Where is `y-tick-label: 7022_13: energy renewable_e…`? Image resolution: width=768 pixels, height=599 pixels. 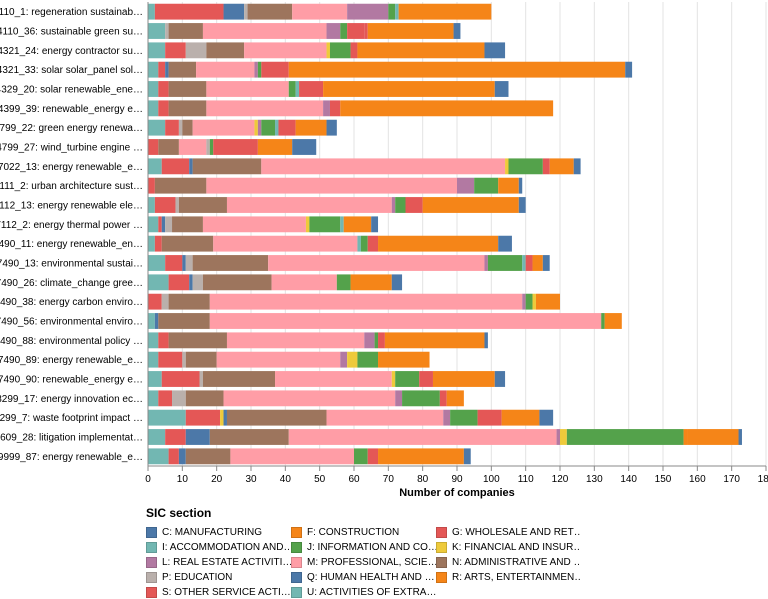
y-tick-label: 7022_13: energy renewable_e… is located at coordinates (71, 167).